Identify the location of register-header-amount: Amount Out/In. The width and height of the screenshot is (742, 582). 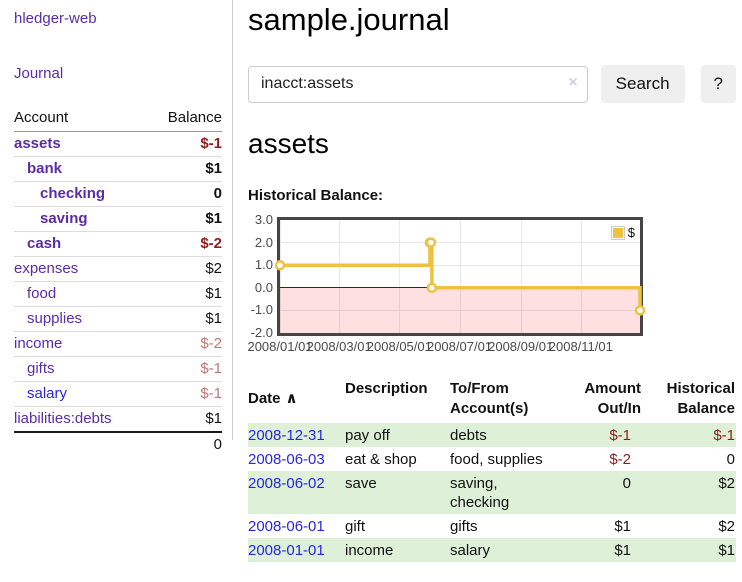
(612, 398).